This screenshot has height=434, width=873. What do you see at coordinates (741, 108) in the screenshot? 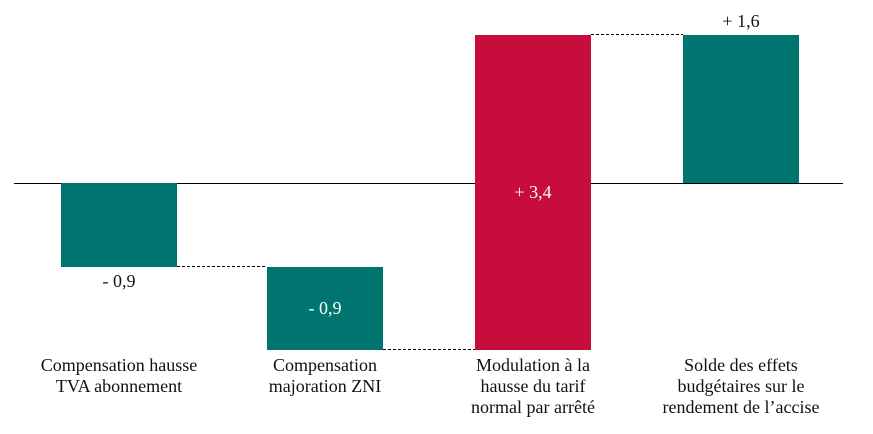
I see `bar-solde-effets-budgetaires` at bounding box center [741, 108].